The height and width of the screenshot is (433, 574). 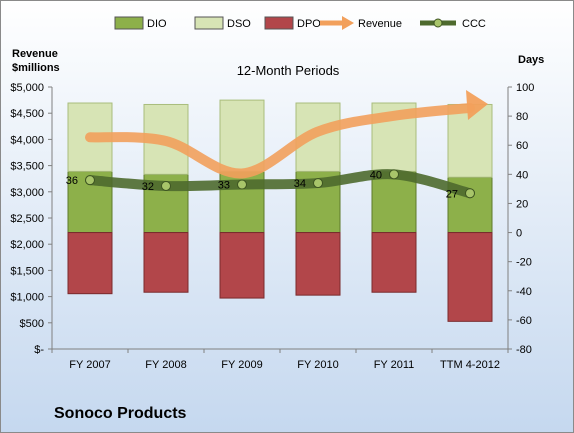 I want to click on revenue-arrow-head, so click(x=477, y=104).